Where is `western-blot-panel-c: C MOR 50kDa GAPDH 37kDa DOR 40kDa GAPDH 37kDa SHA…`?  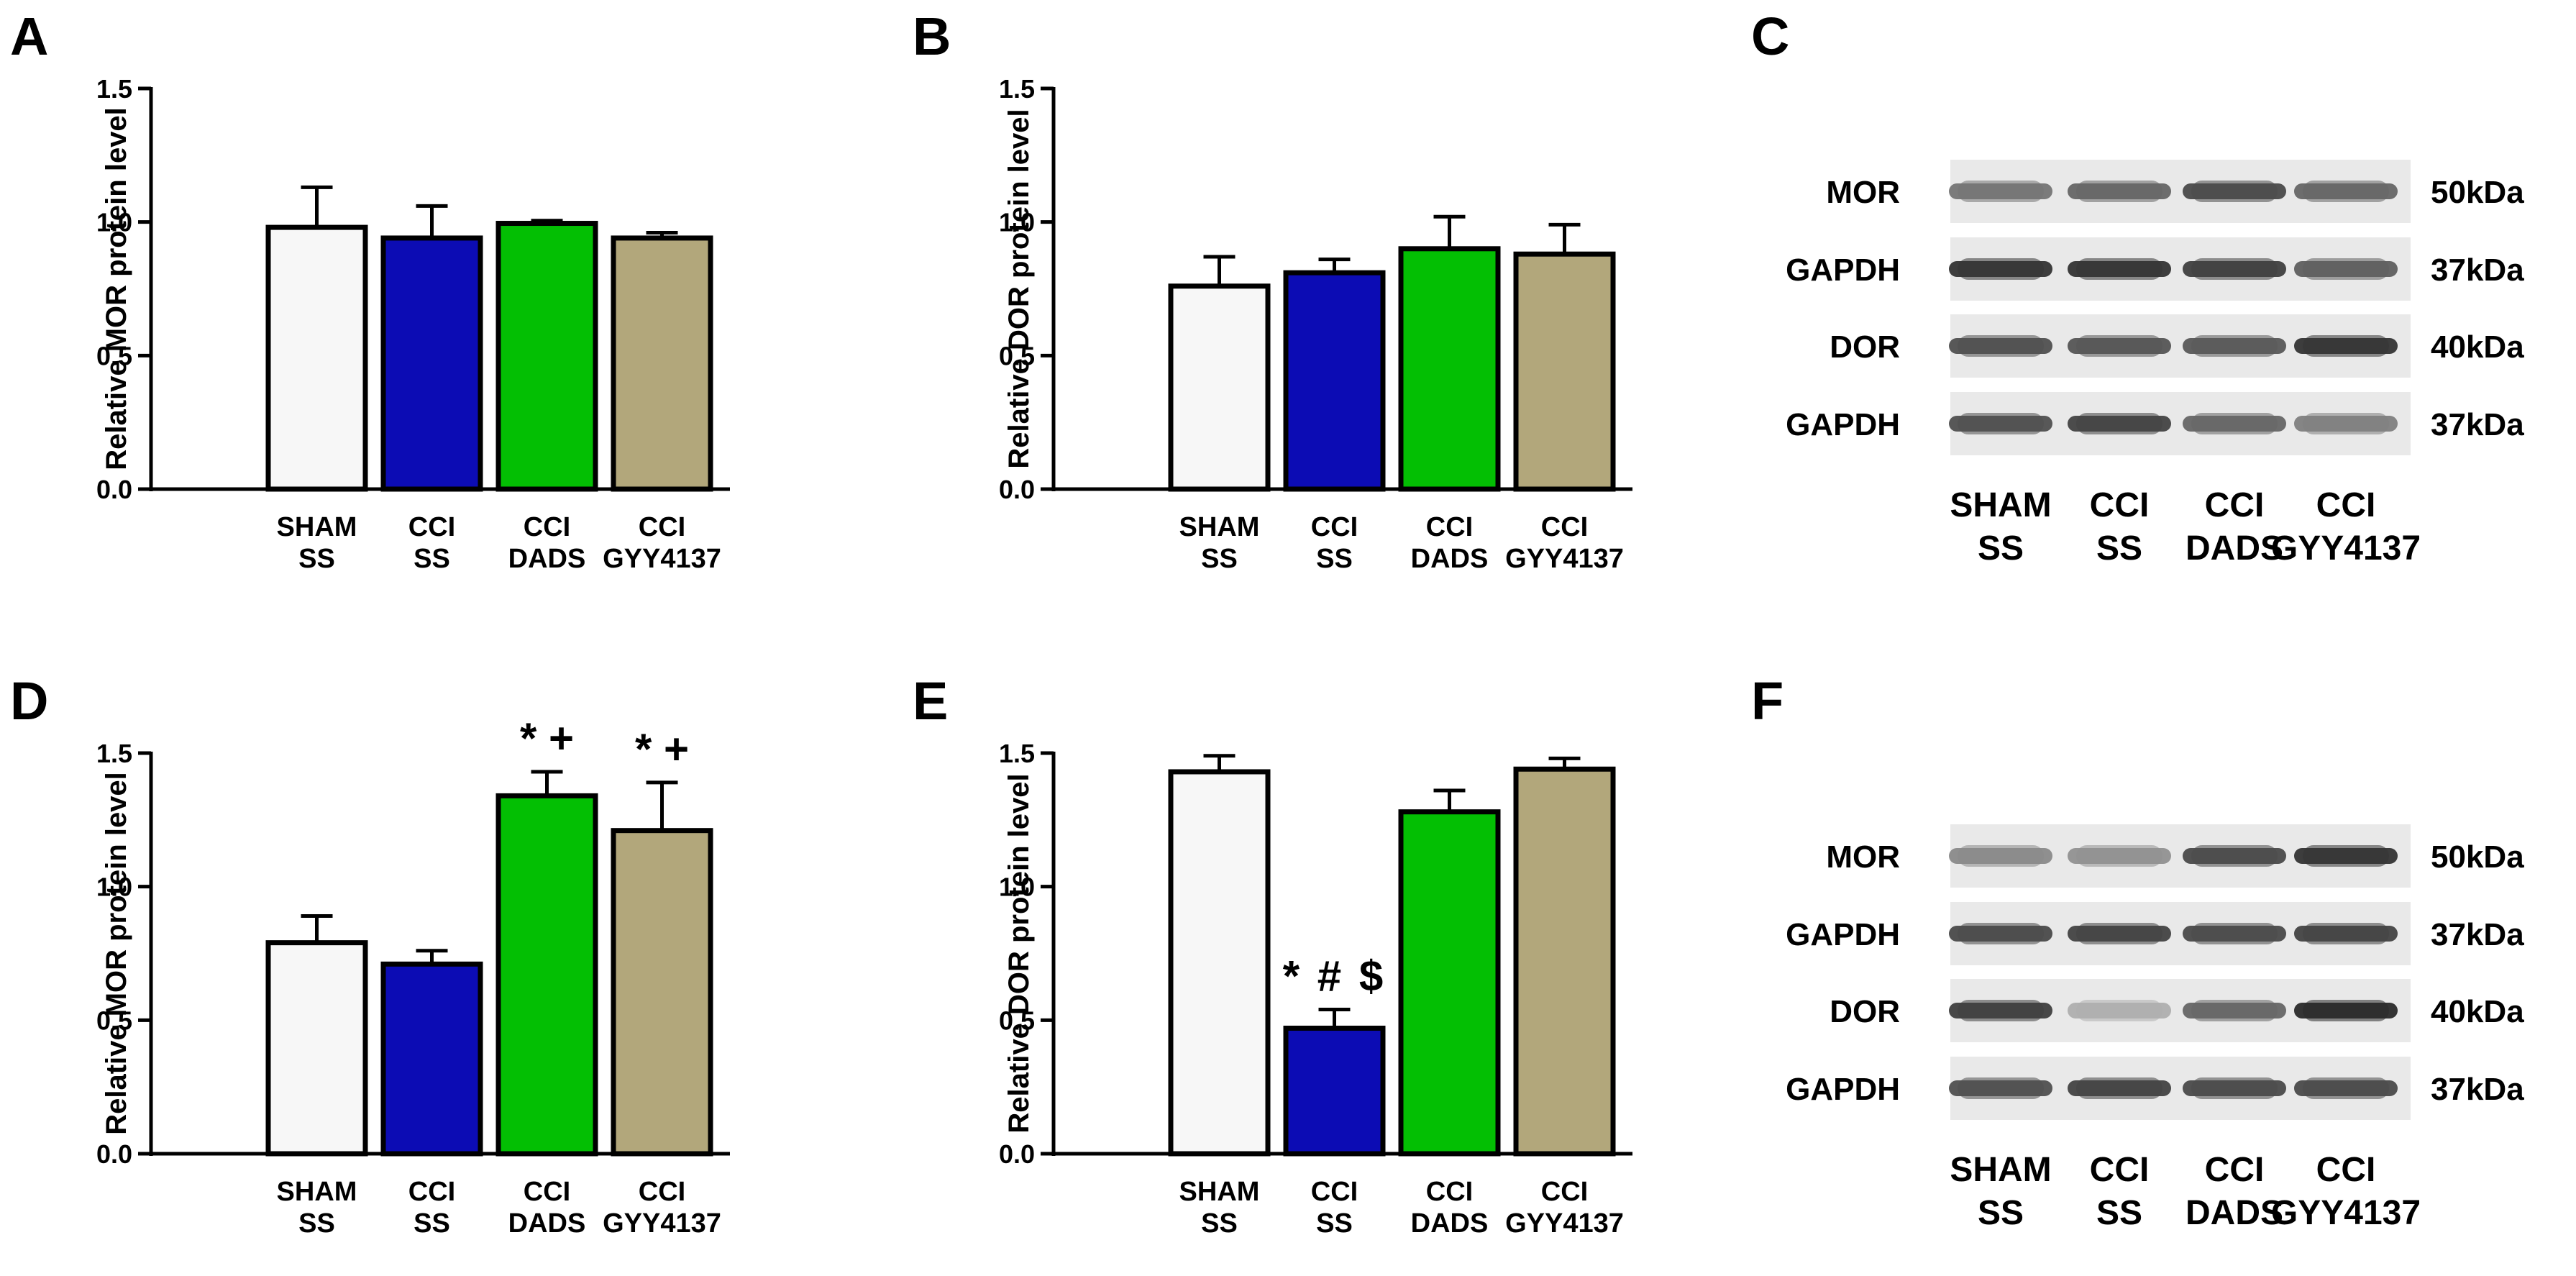
western-blot-panel-c: C MOR 50kDa GAPDH 37kDa DOR 40kDa GAPDH 37kDa SHA… is located at coordinates (2137, 287).